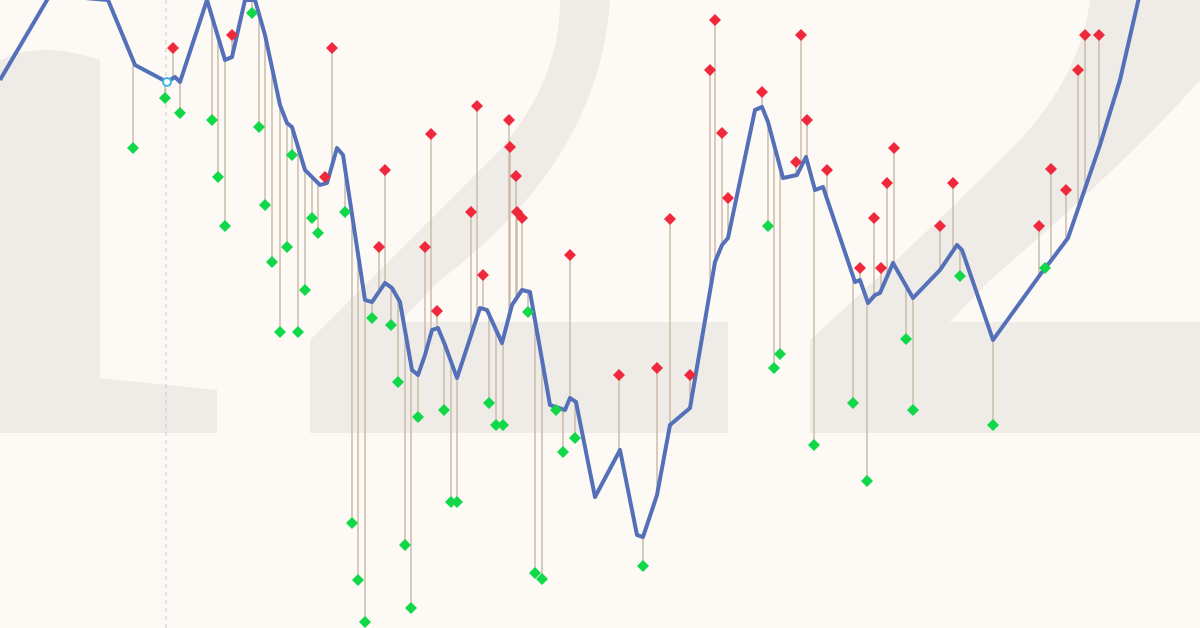  Describe the element at coordinates (50, 30) in the screenshot. I see `digit-one-notch` at that location.